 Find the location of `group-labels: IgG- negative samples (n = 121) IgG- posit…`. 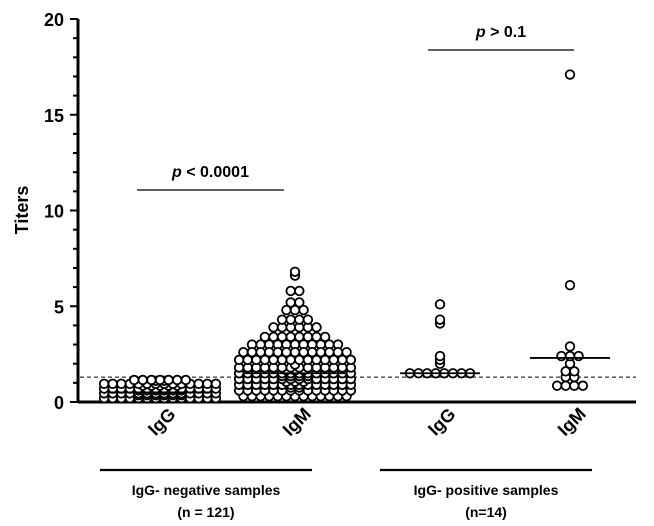

group-labels: IgG- negative samples (n = 121) IgG- posit… is located at coordinates (346, 494).